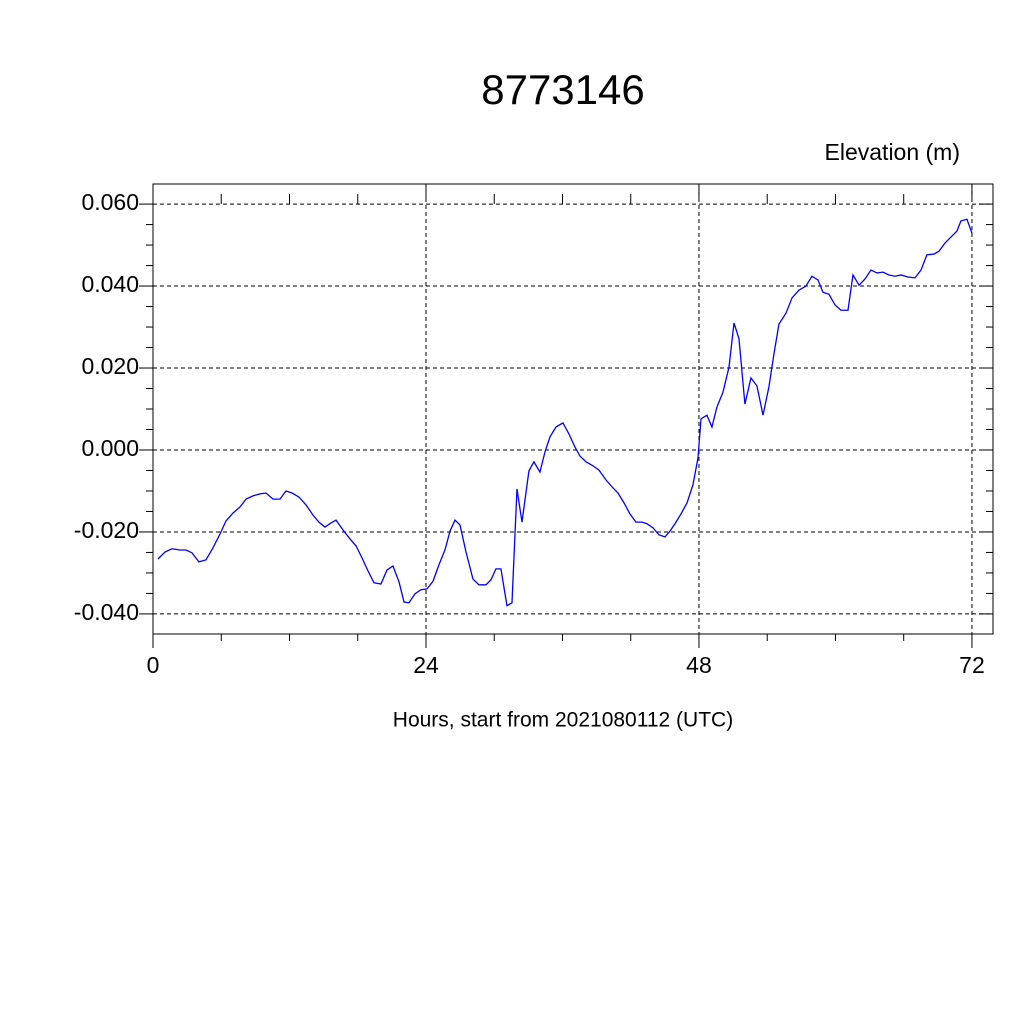 Image resolution: width=1024 pixels, height=1024 pixels. What do you see at coordinates (110, 366) in the screenshot?
I see `y-tick-label: 0.020` at bounding box center [110, 366].